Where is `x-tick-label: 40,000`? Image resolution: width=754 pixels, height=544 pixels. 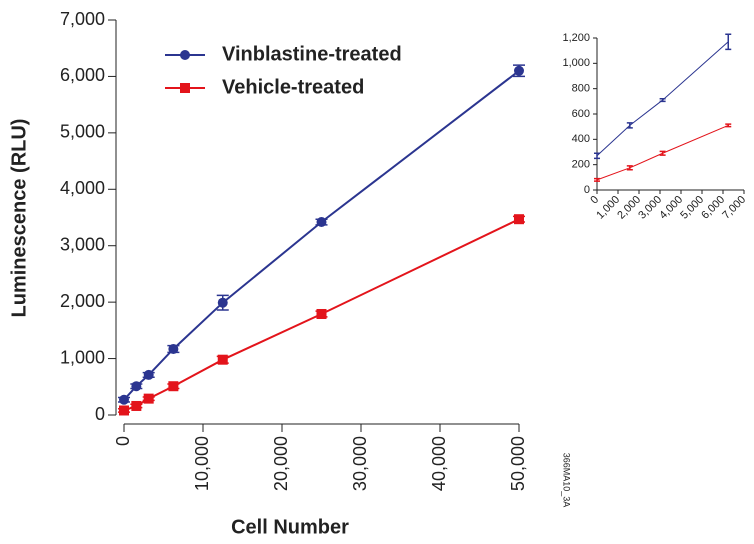 x-tick-label: 40,000 is located at coordinates (439, 463).